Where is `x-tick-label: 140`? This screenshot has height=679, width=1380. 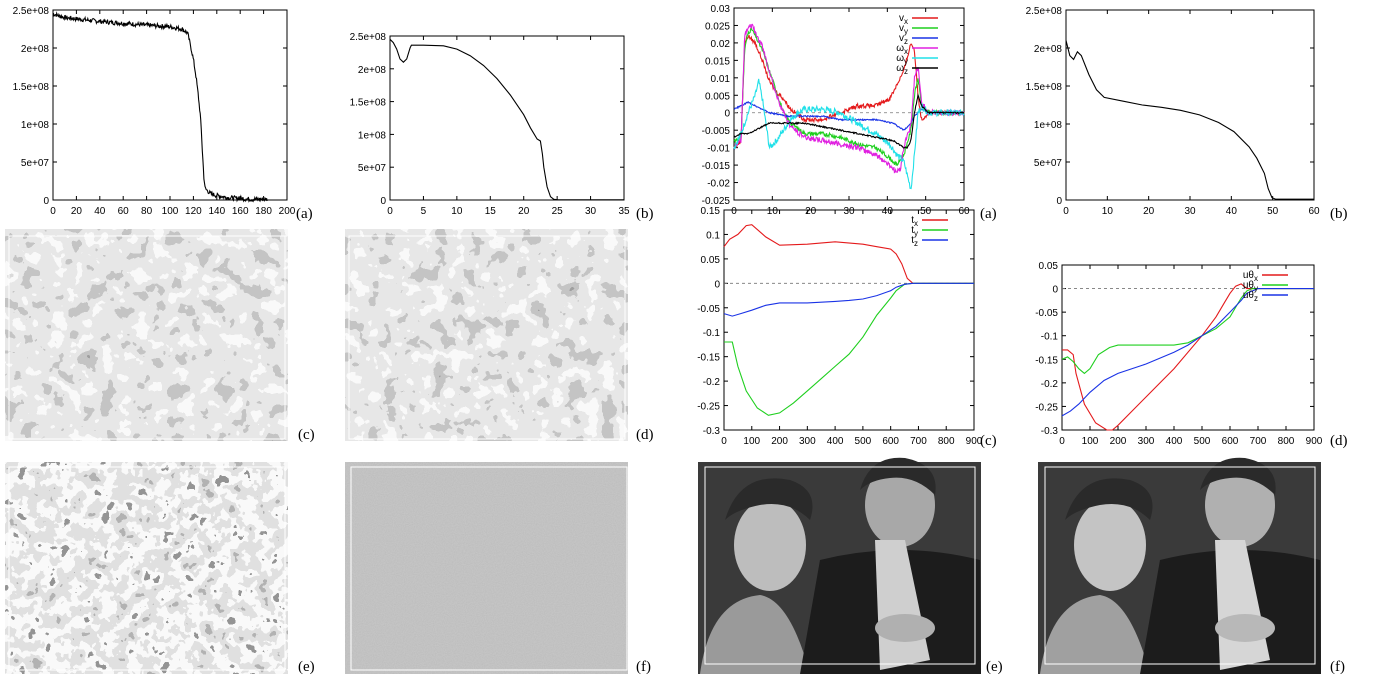 x-tick-label: 140 is located at coordinates (216, 211).